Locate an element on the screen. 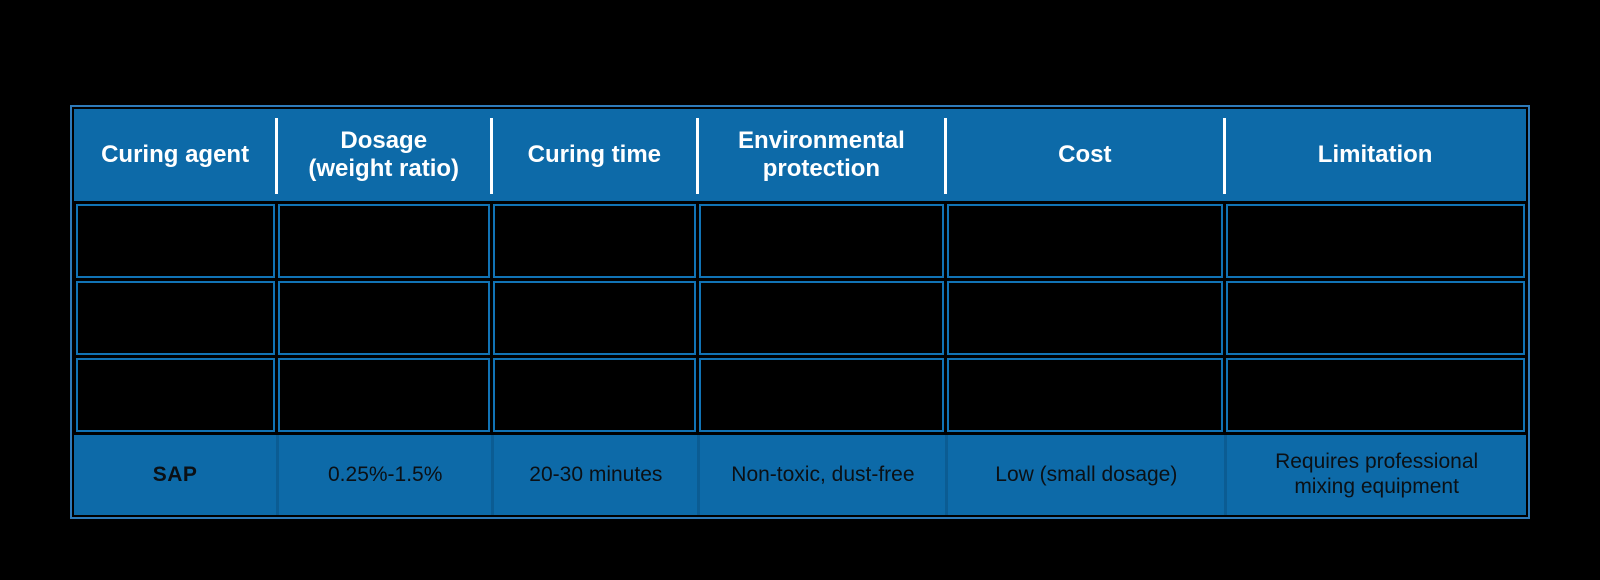 Image resolution: width=1600 pixels, height=580 pixels. header-label: Cost is located at coordinates (1085, 154).